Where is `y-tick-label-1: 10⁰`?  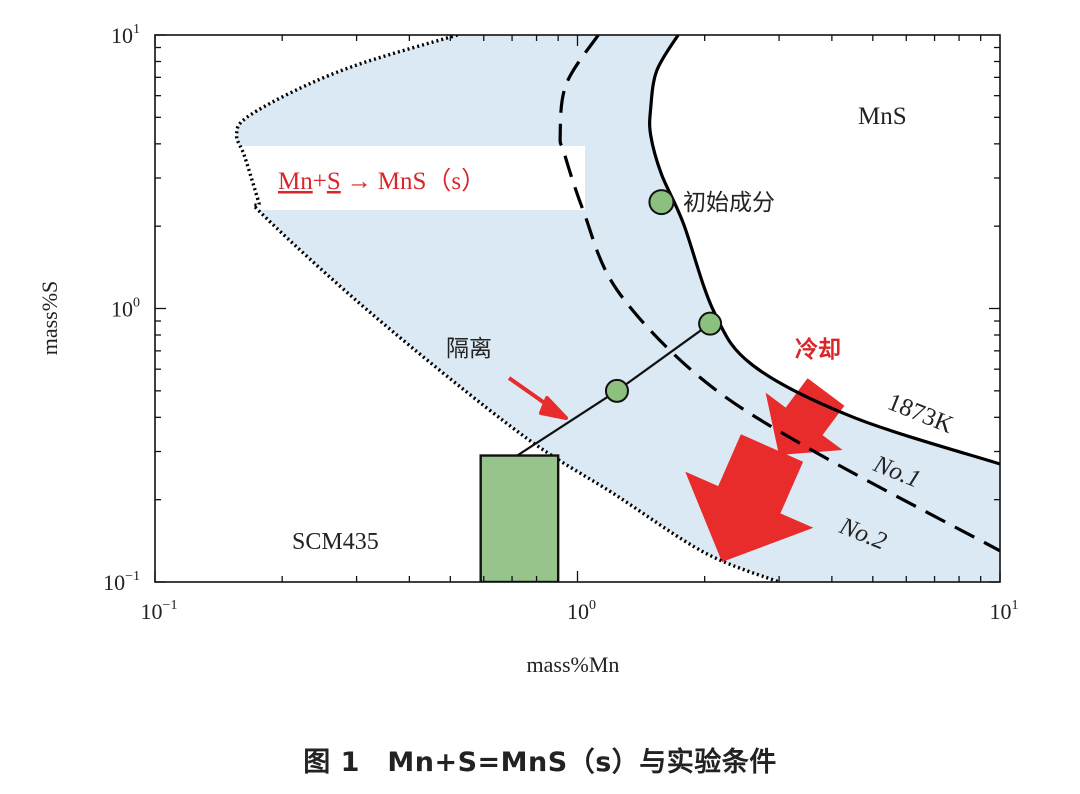 y-tick-label-1: 10⁰ is located at coordinates (125, 309).